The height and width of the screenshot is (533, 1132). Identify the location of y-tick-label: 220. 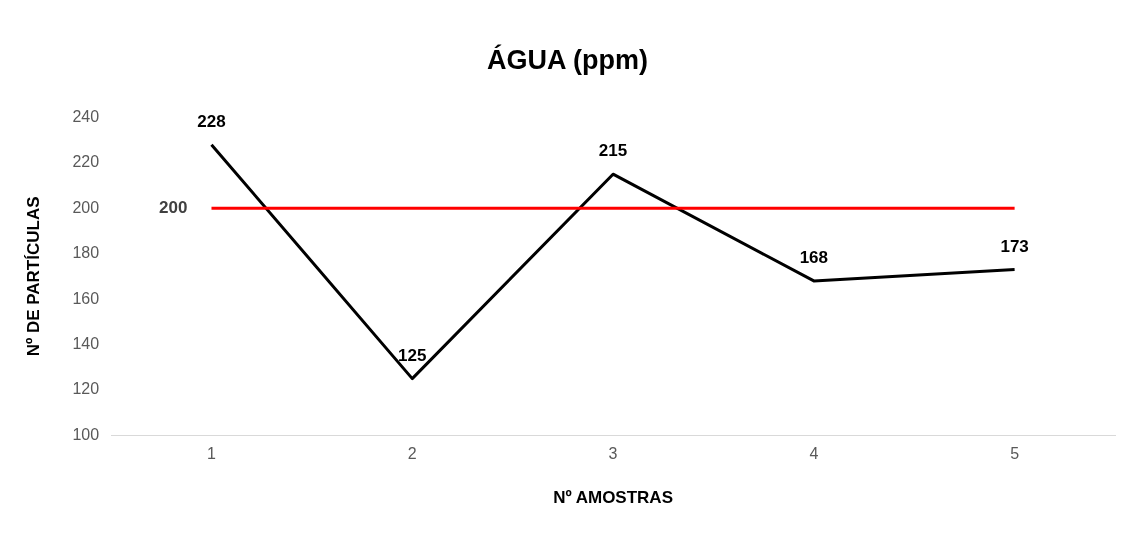
(86, 162).